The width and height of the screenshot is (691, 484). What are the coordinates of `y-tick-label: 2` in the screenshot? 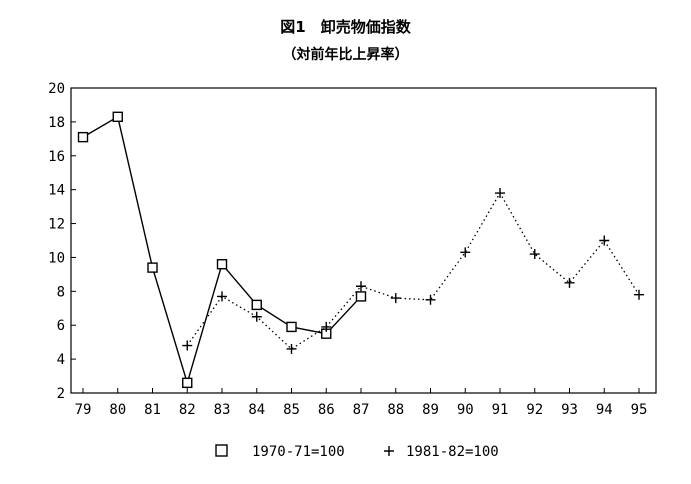 It's located at (61, 394).